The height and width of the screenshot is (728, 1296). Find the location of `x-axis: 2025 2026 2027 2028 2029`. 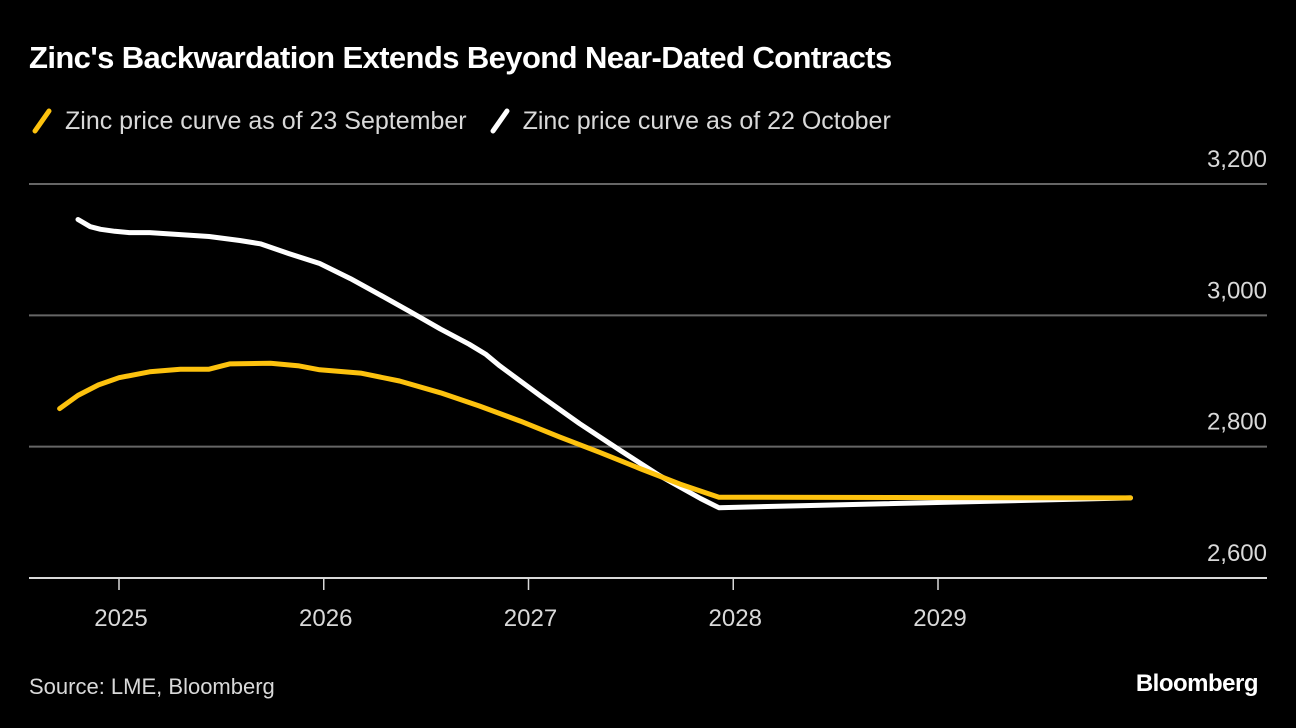

x-axis: 2025 2026 2027 2028 2029 is located at coordinates (530, 605).